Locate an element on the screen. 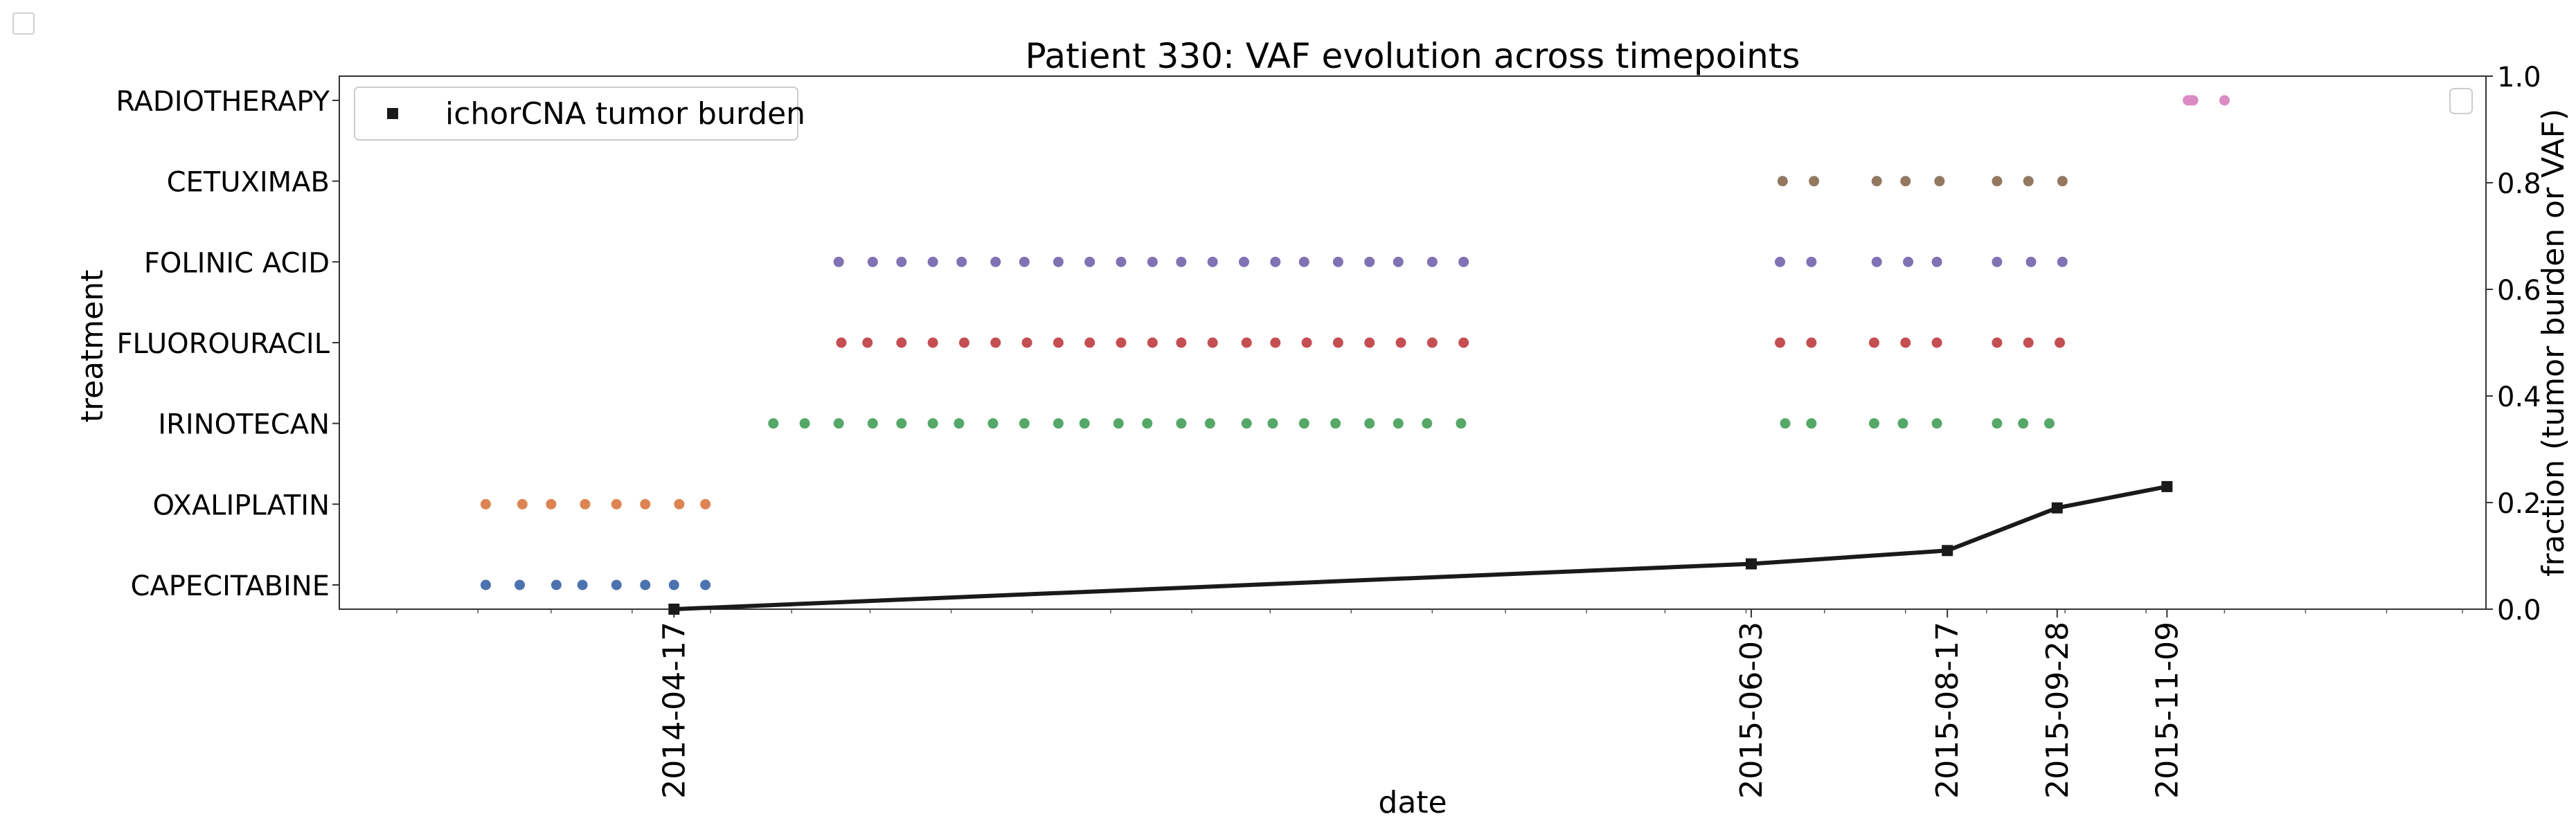 The height and width of the screenshot is (821, 2576). right-y-axis: 0.0 0.2 0.4 0.6 0.8 1.0 is located at coordinates (2513, 344).